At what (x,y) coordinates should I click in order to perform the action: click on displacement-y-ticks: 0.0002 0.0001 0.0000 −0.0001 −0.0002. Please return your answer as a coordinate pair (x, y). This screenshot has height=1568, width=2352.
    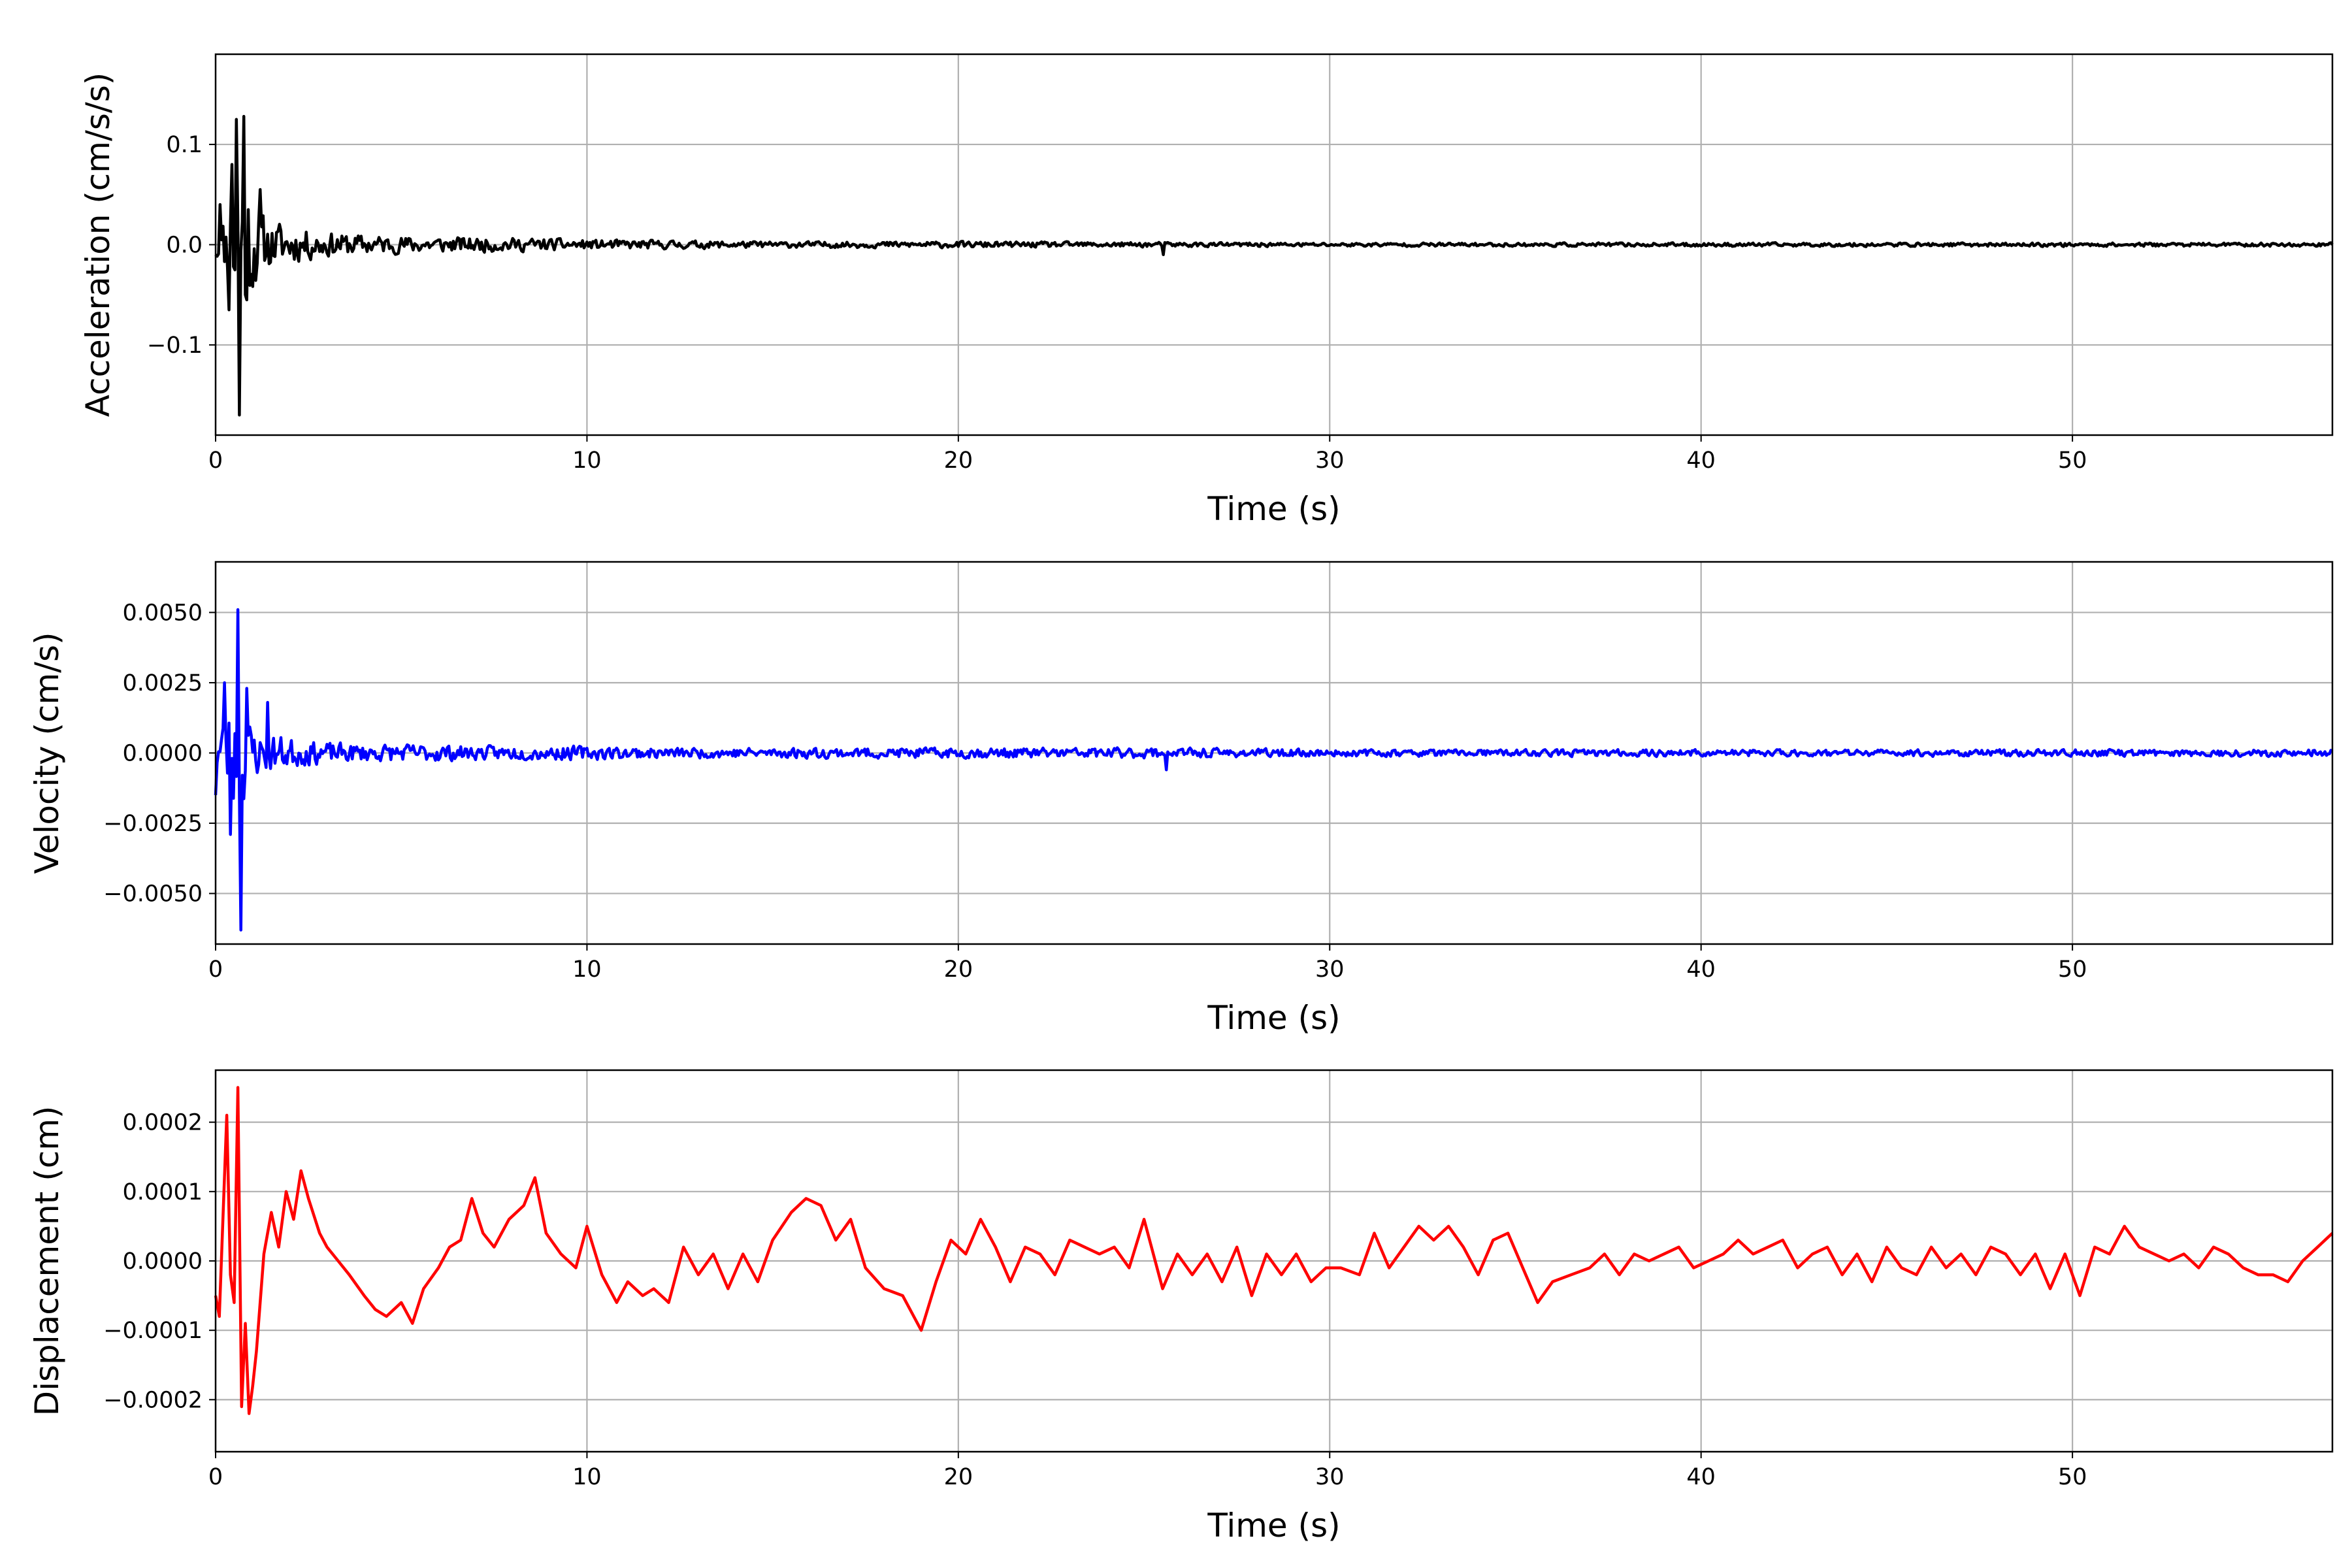
    Looking at the image, I should click on (159, 1261).